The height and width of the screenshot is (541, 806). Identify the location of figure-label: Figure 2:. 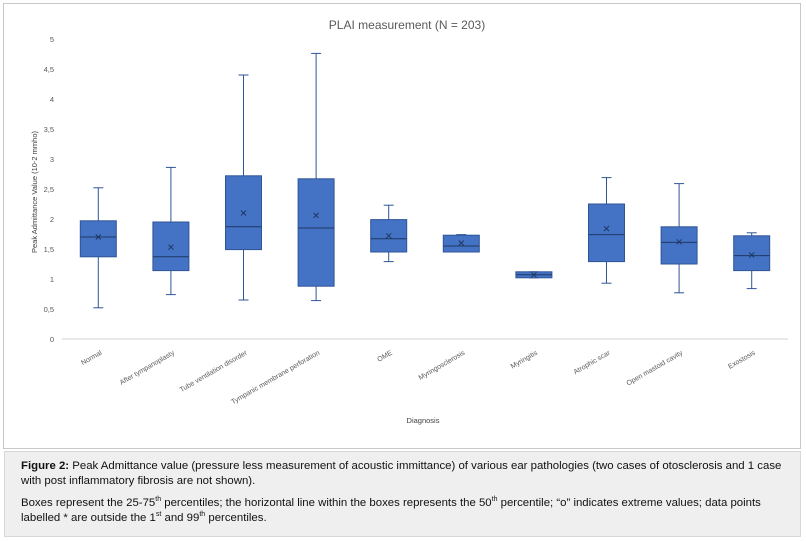
(45, 466).